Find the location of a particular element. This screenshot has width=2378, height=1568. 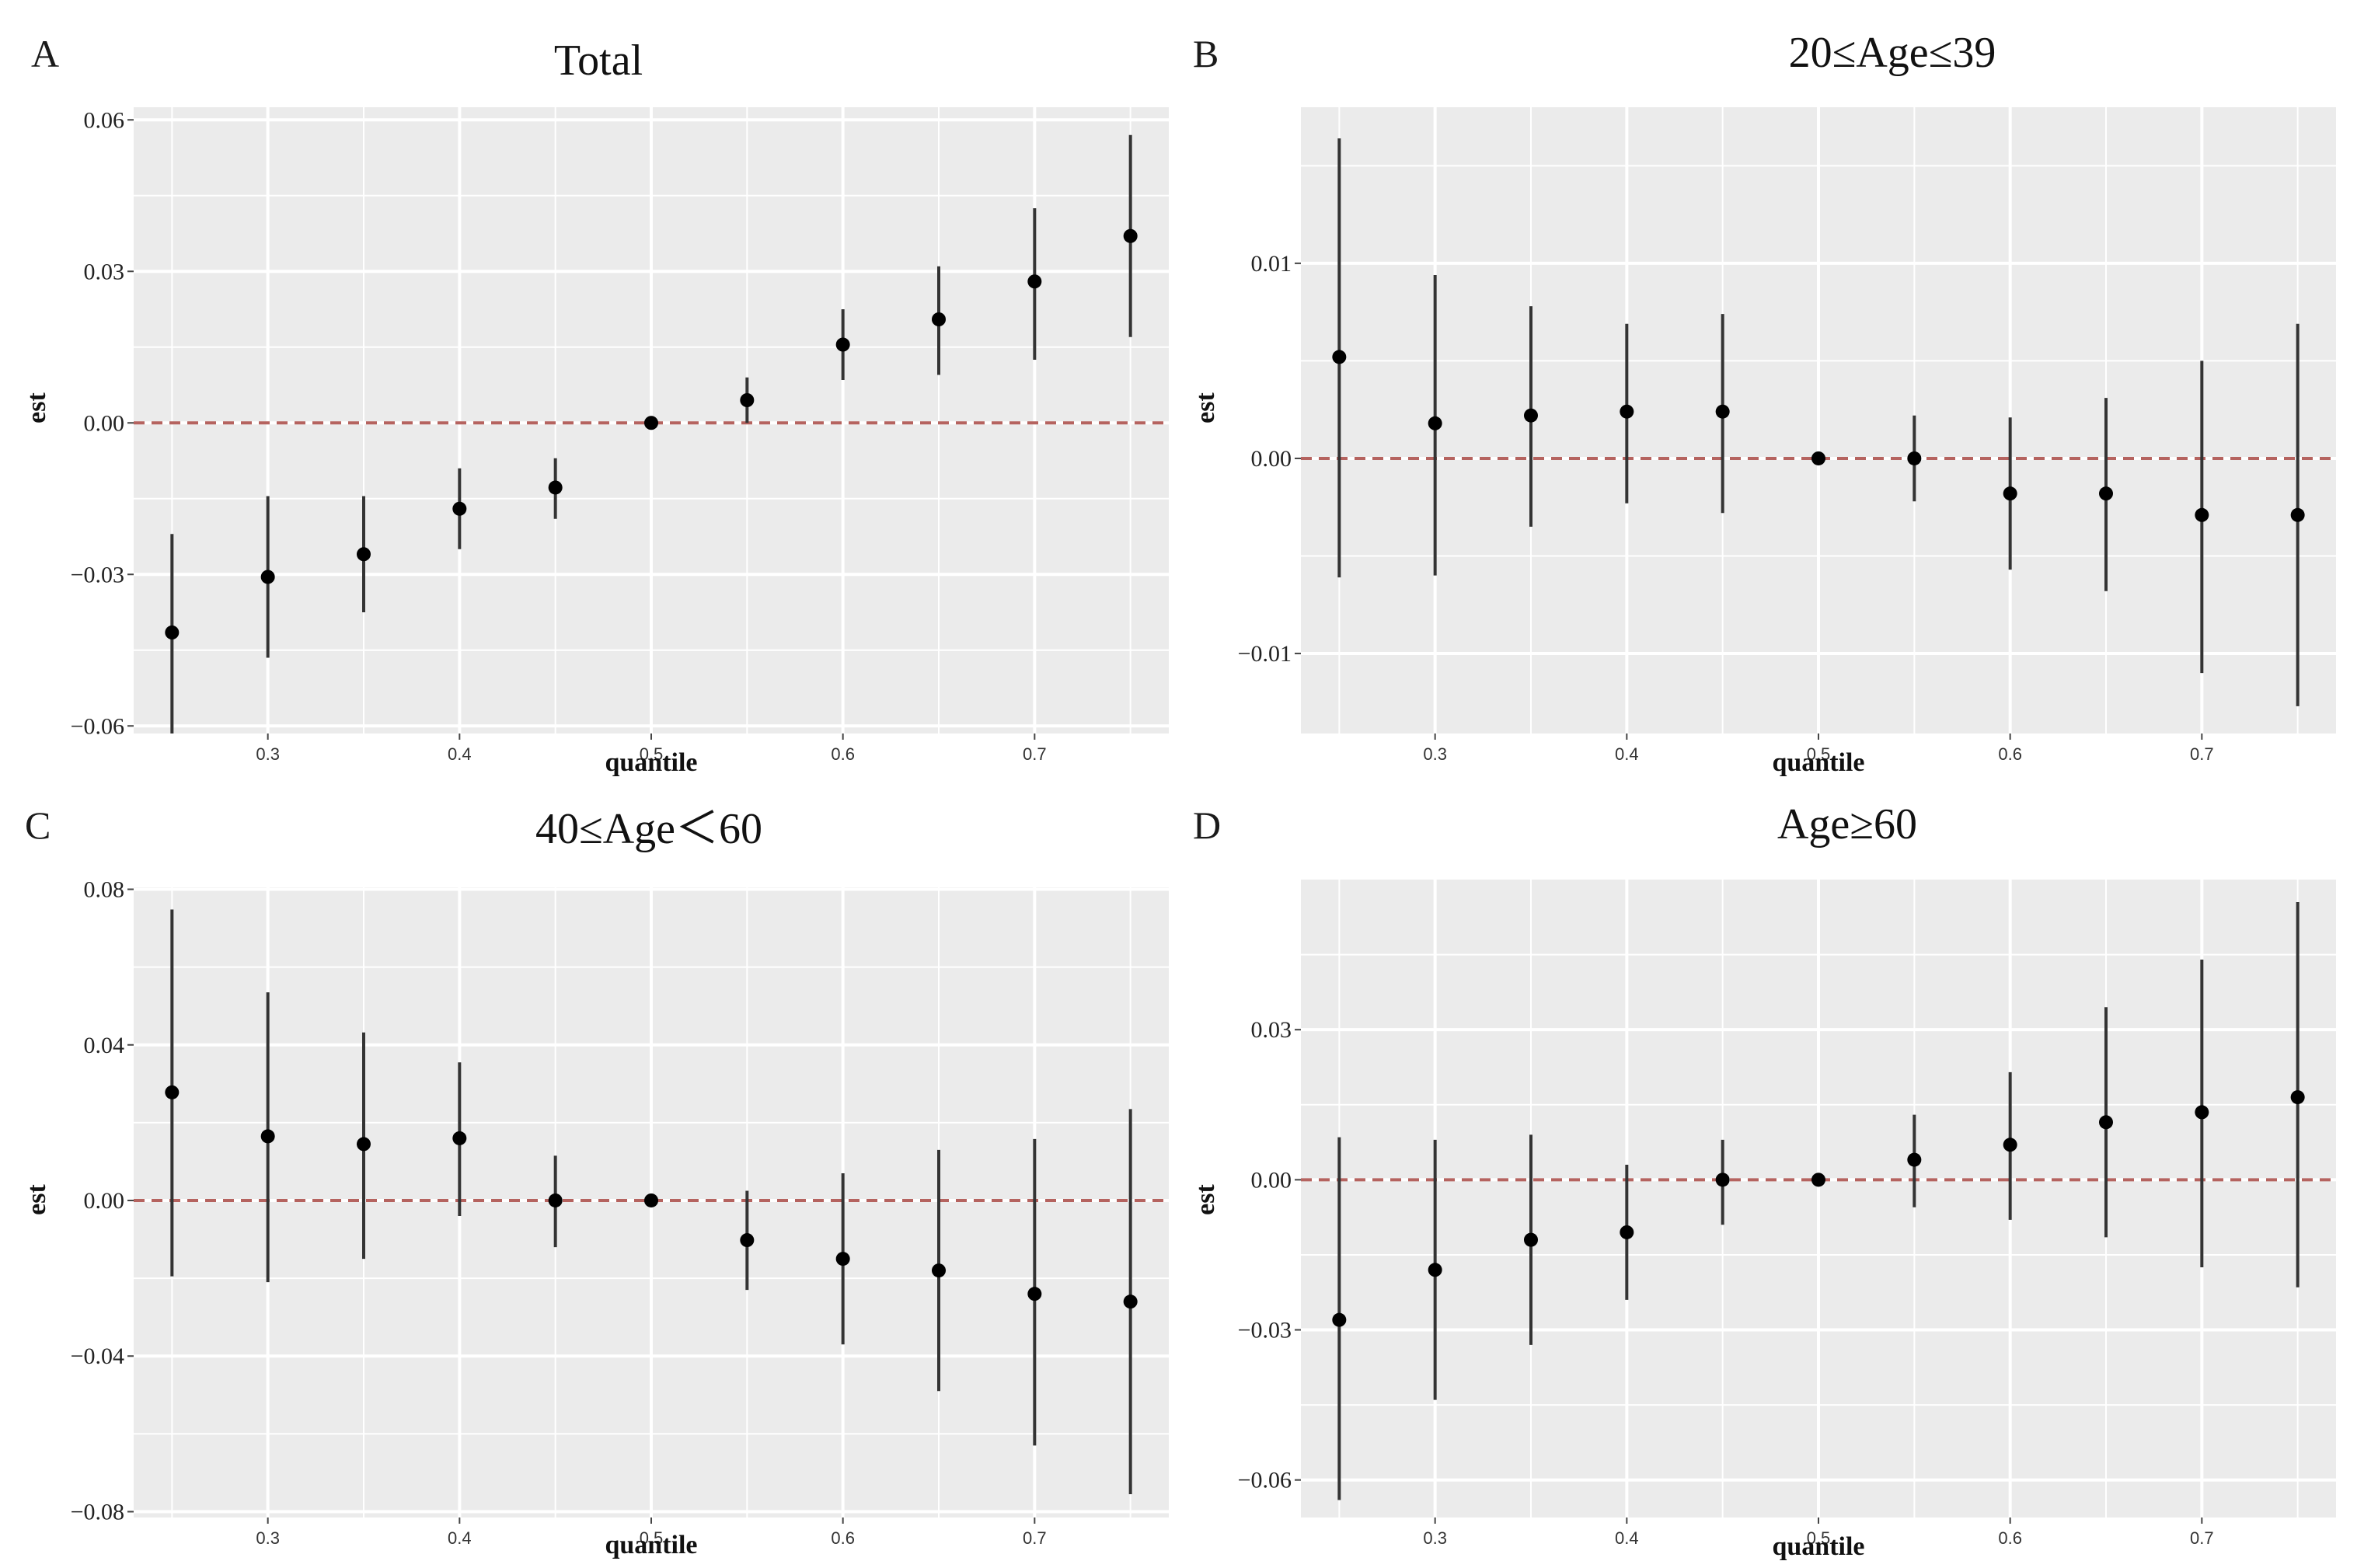

y-tick-label: −0.03 is located at coordinates (1265, 1330).